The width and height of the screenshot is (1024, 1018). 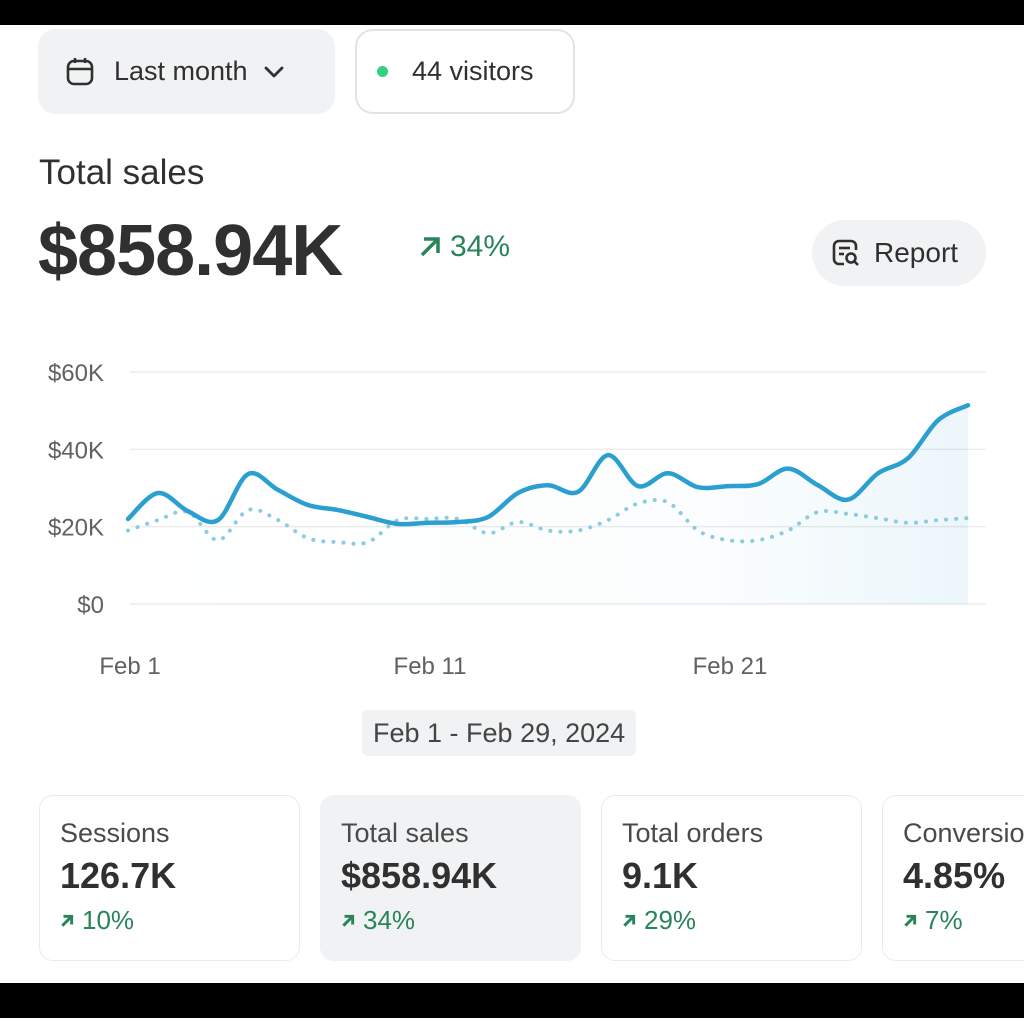 What do you see at coordinates (389, 920) in the screenshot?
I see `card-change-value: 34%` at bounding box center [389, 920].